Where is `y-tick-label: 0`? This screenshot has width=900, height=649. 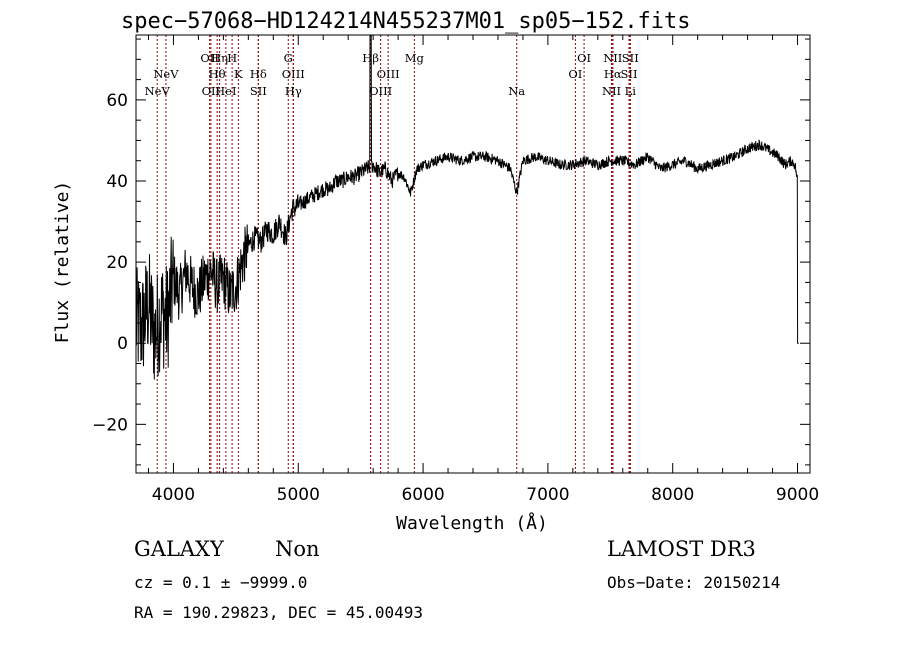 y-tick-label: 0 is located at coordinates (122, 344).